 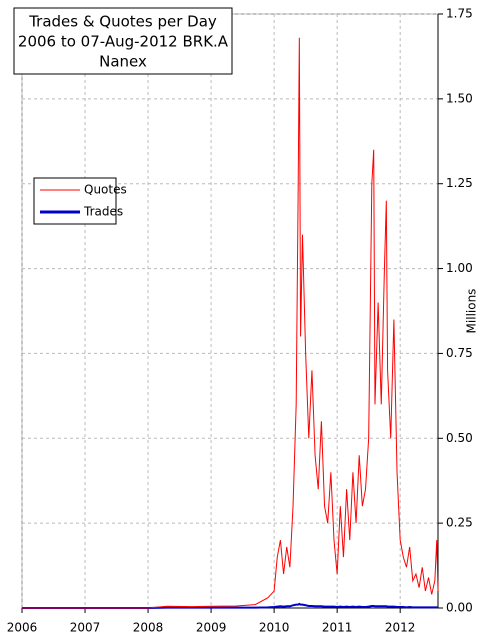 What do you see at coordinates (459, 353) in the screenshot?
I see `y-tick-label: 0.75` at bounding box center [459, 353].